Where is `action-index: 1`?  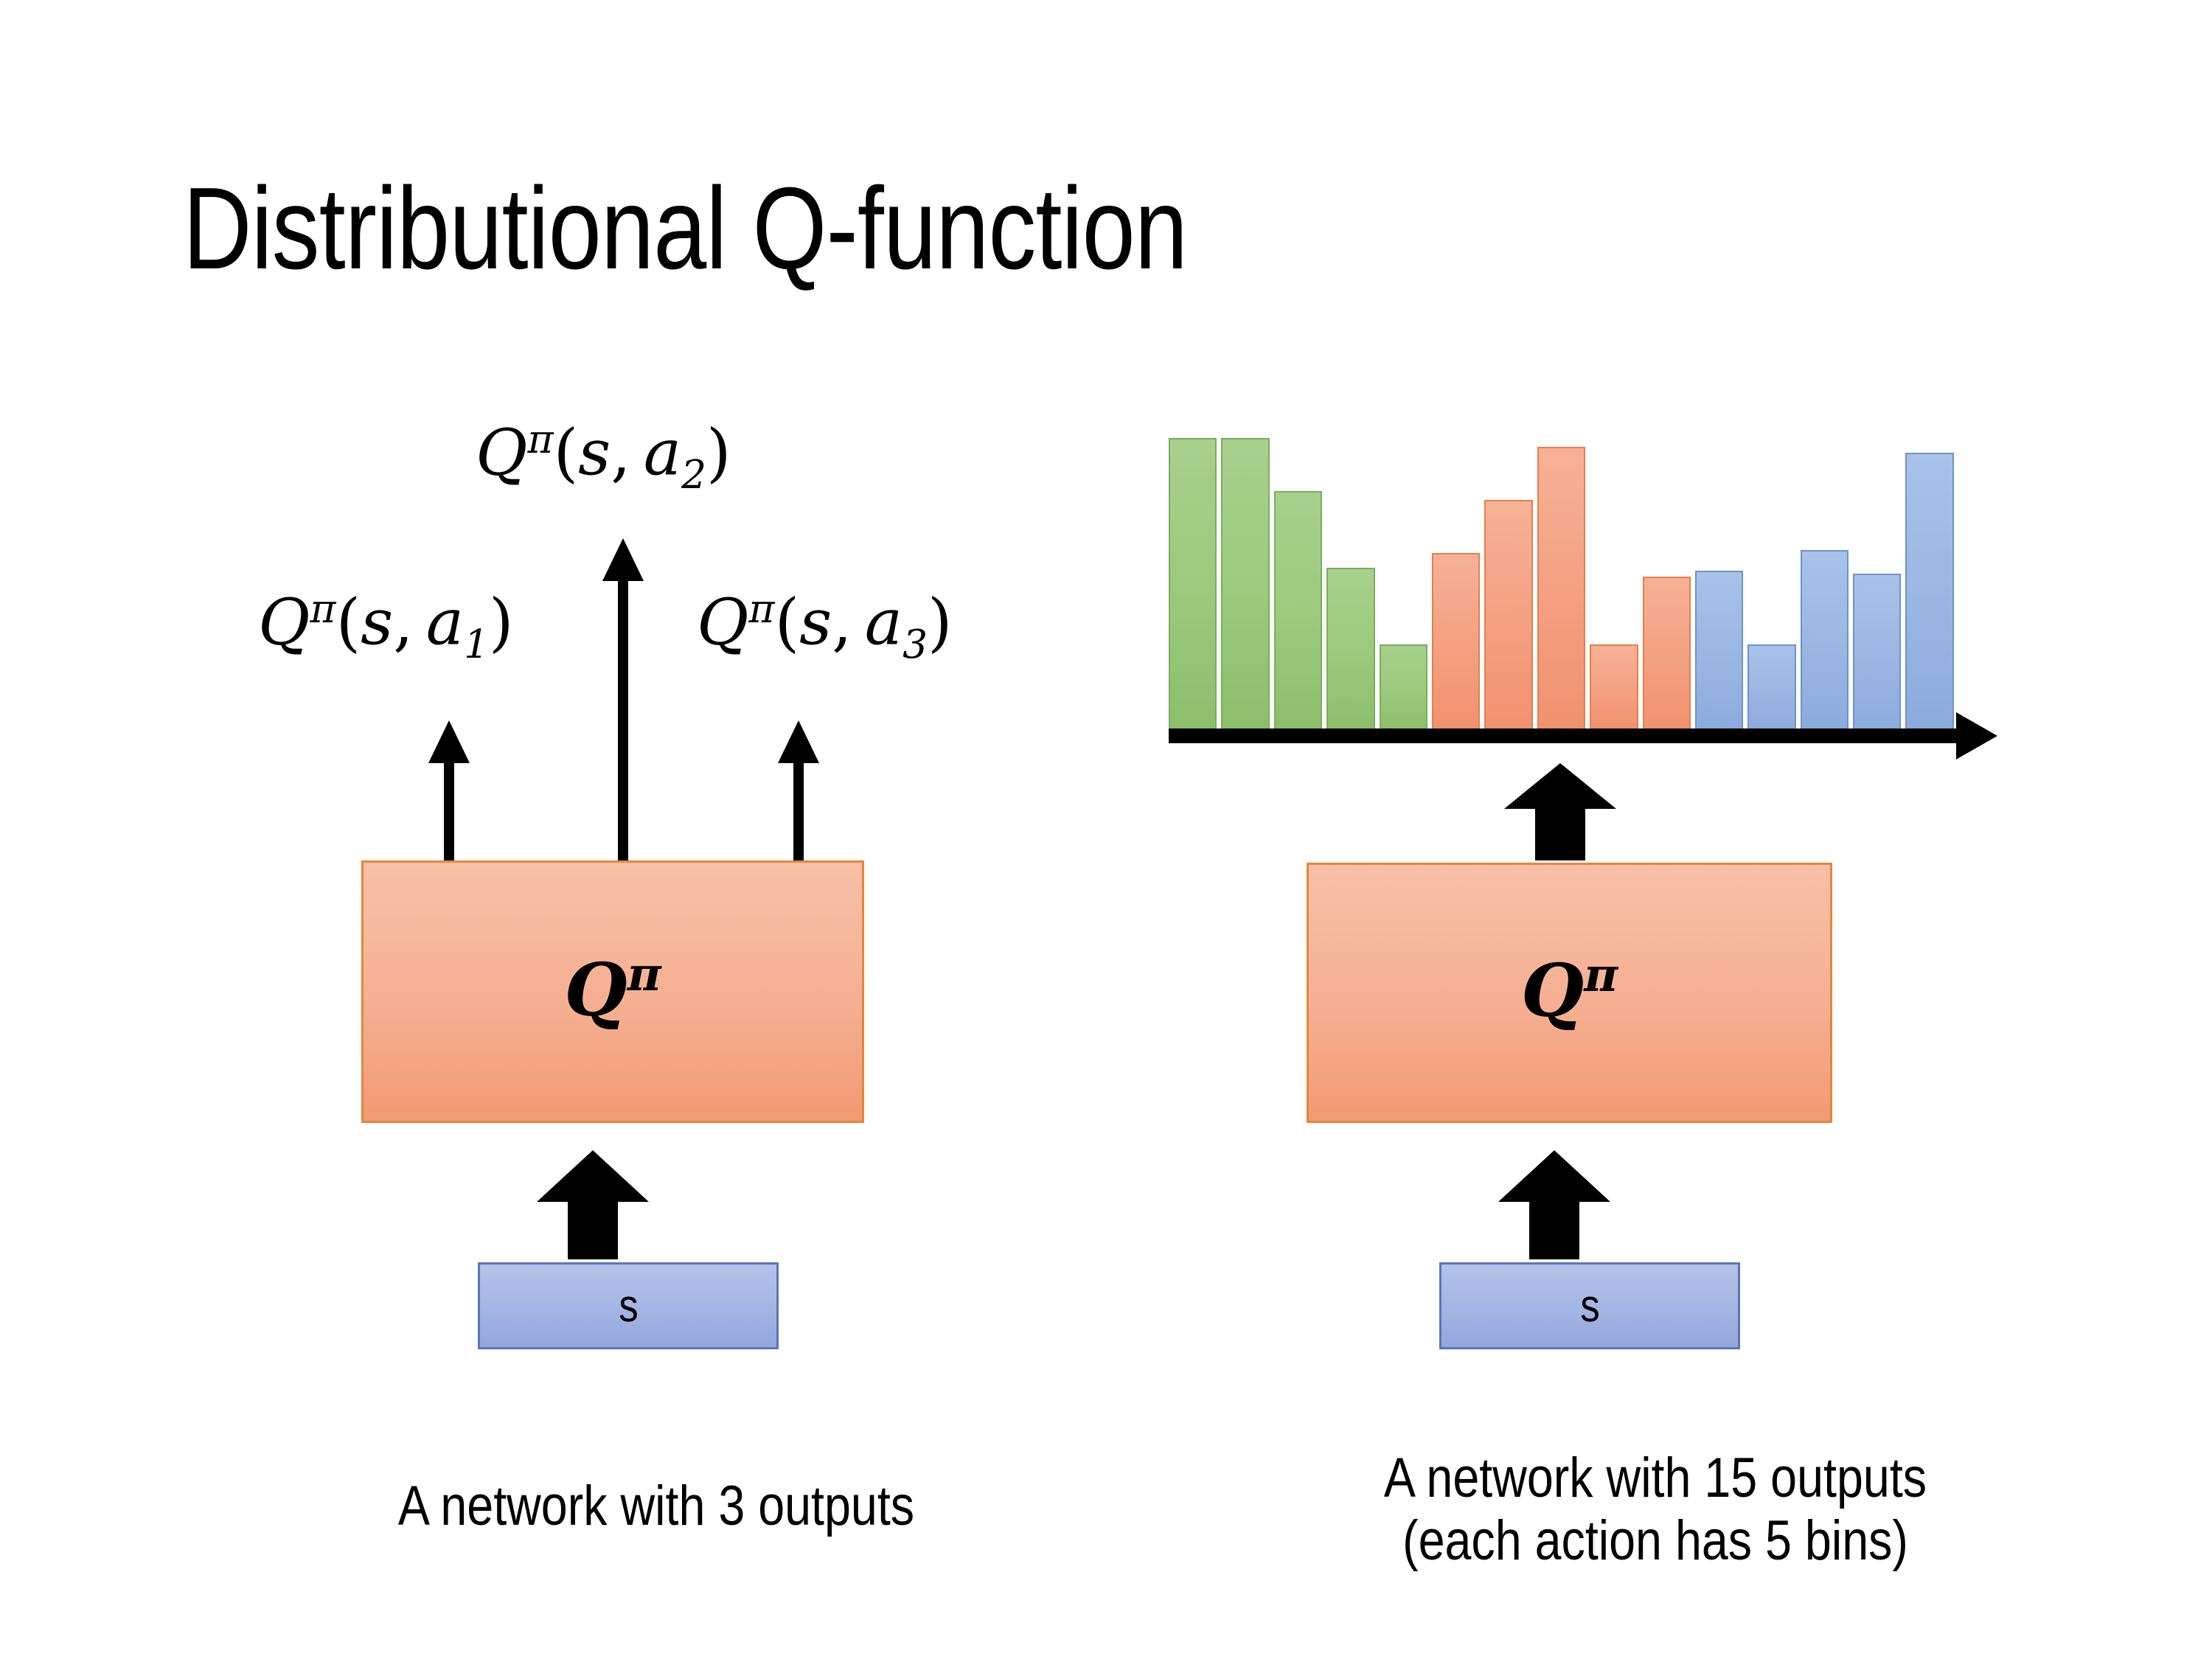
action-index: 1 is located at coordinates (476, 644).